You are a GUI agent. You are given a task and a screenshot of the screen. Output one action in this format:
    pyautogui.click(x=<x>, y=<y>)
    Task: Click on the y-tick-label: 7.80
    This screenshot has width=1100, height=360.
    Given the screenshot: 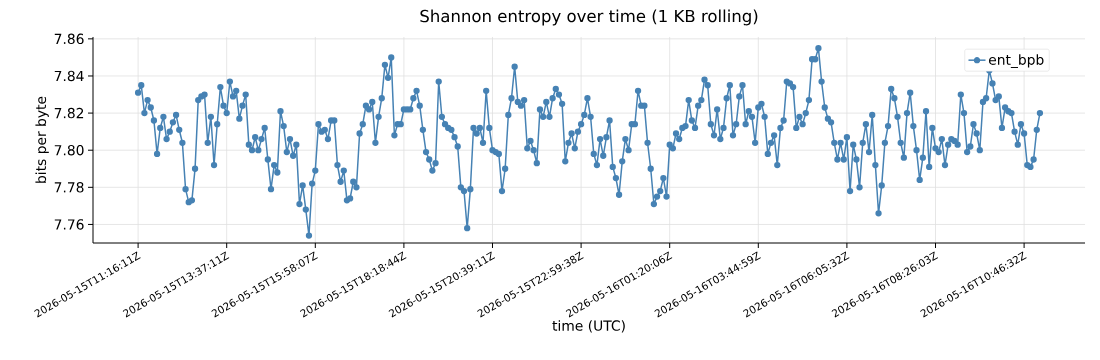 What is the action you would take?
    pyautogui.click(x=69, y=150)
    